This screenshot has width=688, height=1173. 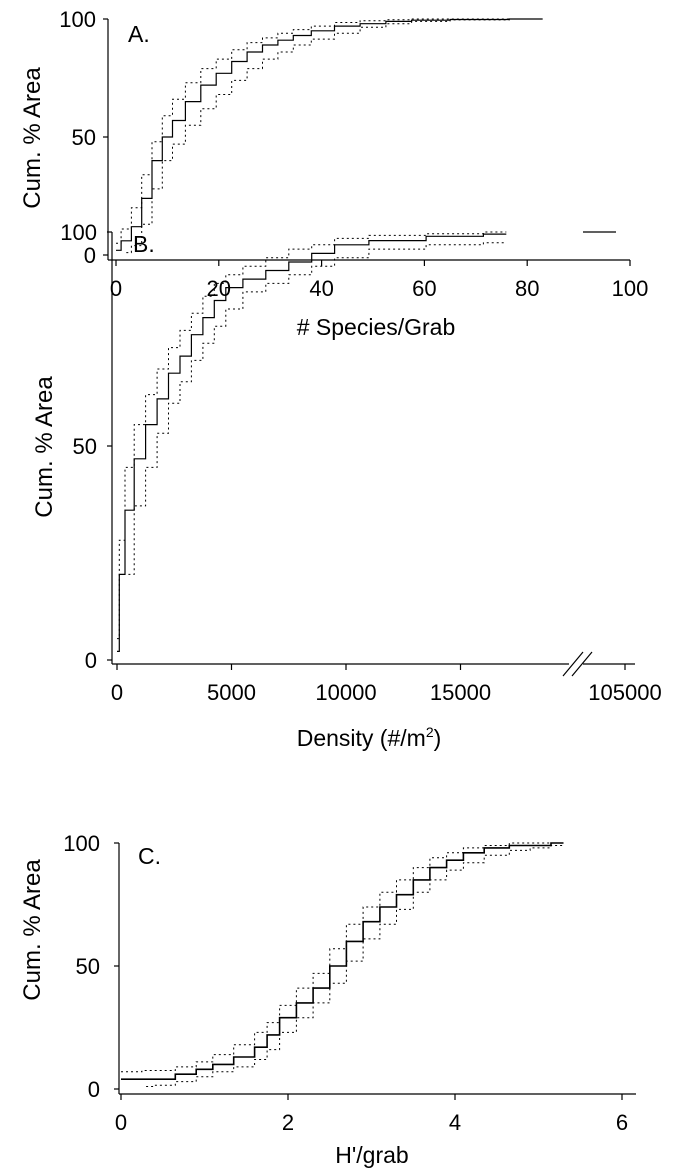 What do you see at coordinates (371, 1155) in the screenshot?
I see `x-axis-title: H'/grab` at bounding box center [371, 1155].